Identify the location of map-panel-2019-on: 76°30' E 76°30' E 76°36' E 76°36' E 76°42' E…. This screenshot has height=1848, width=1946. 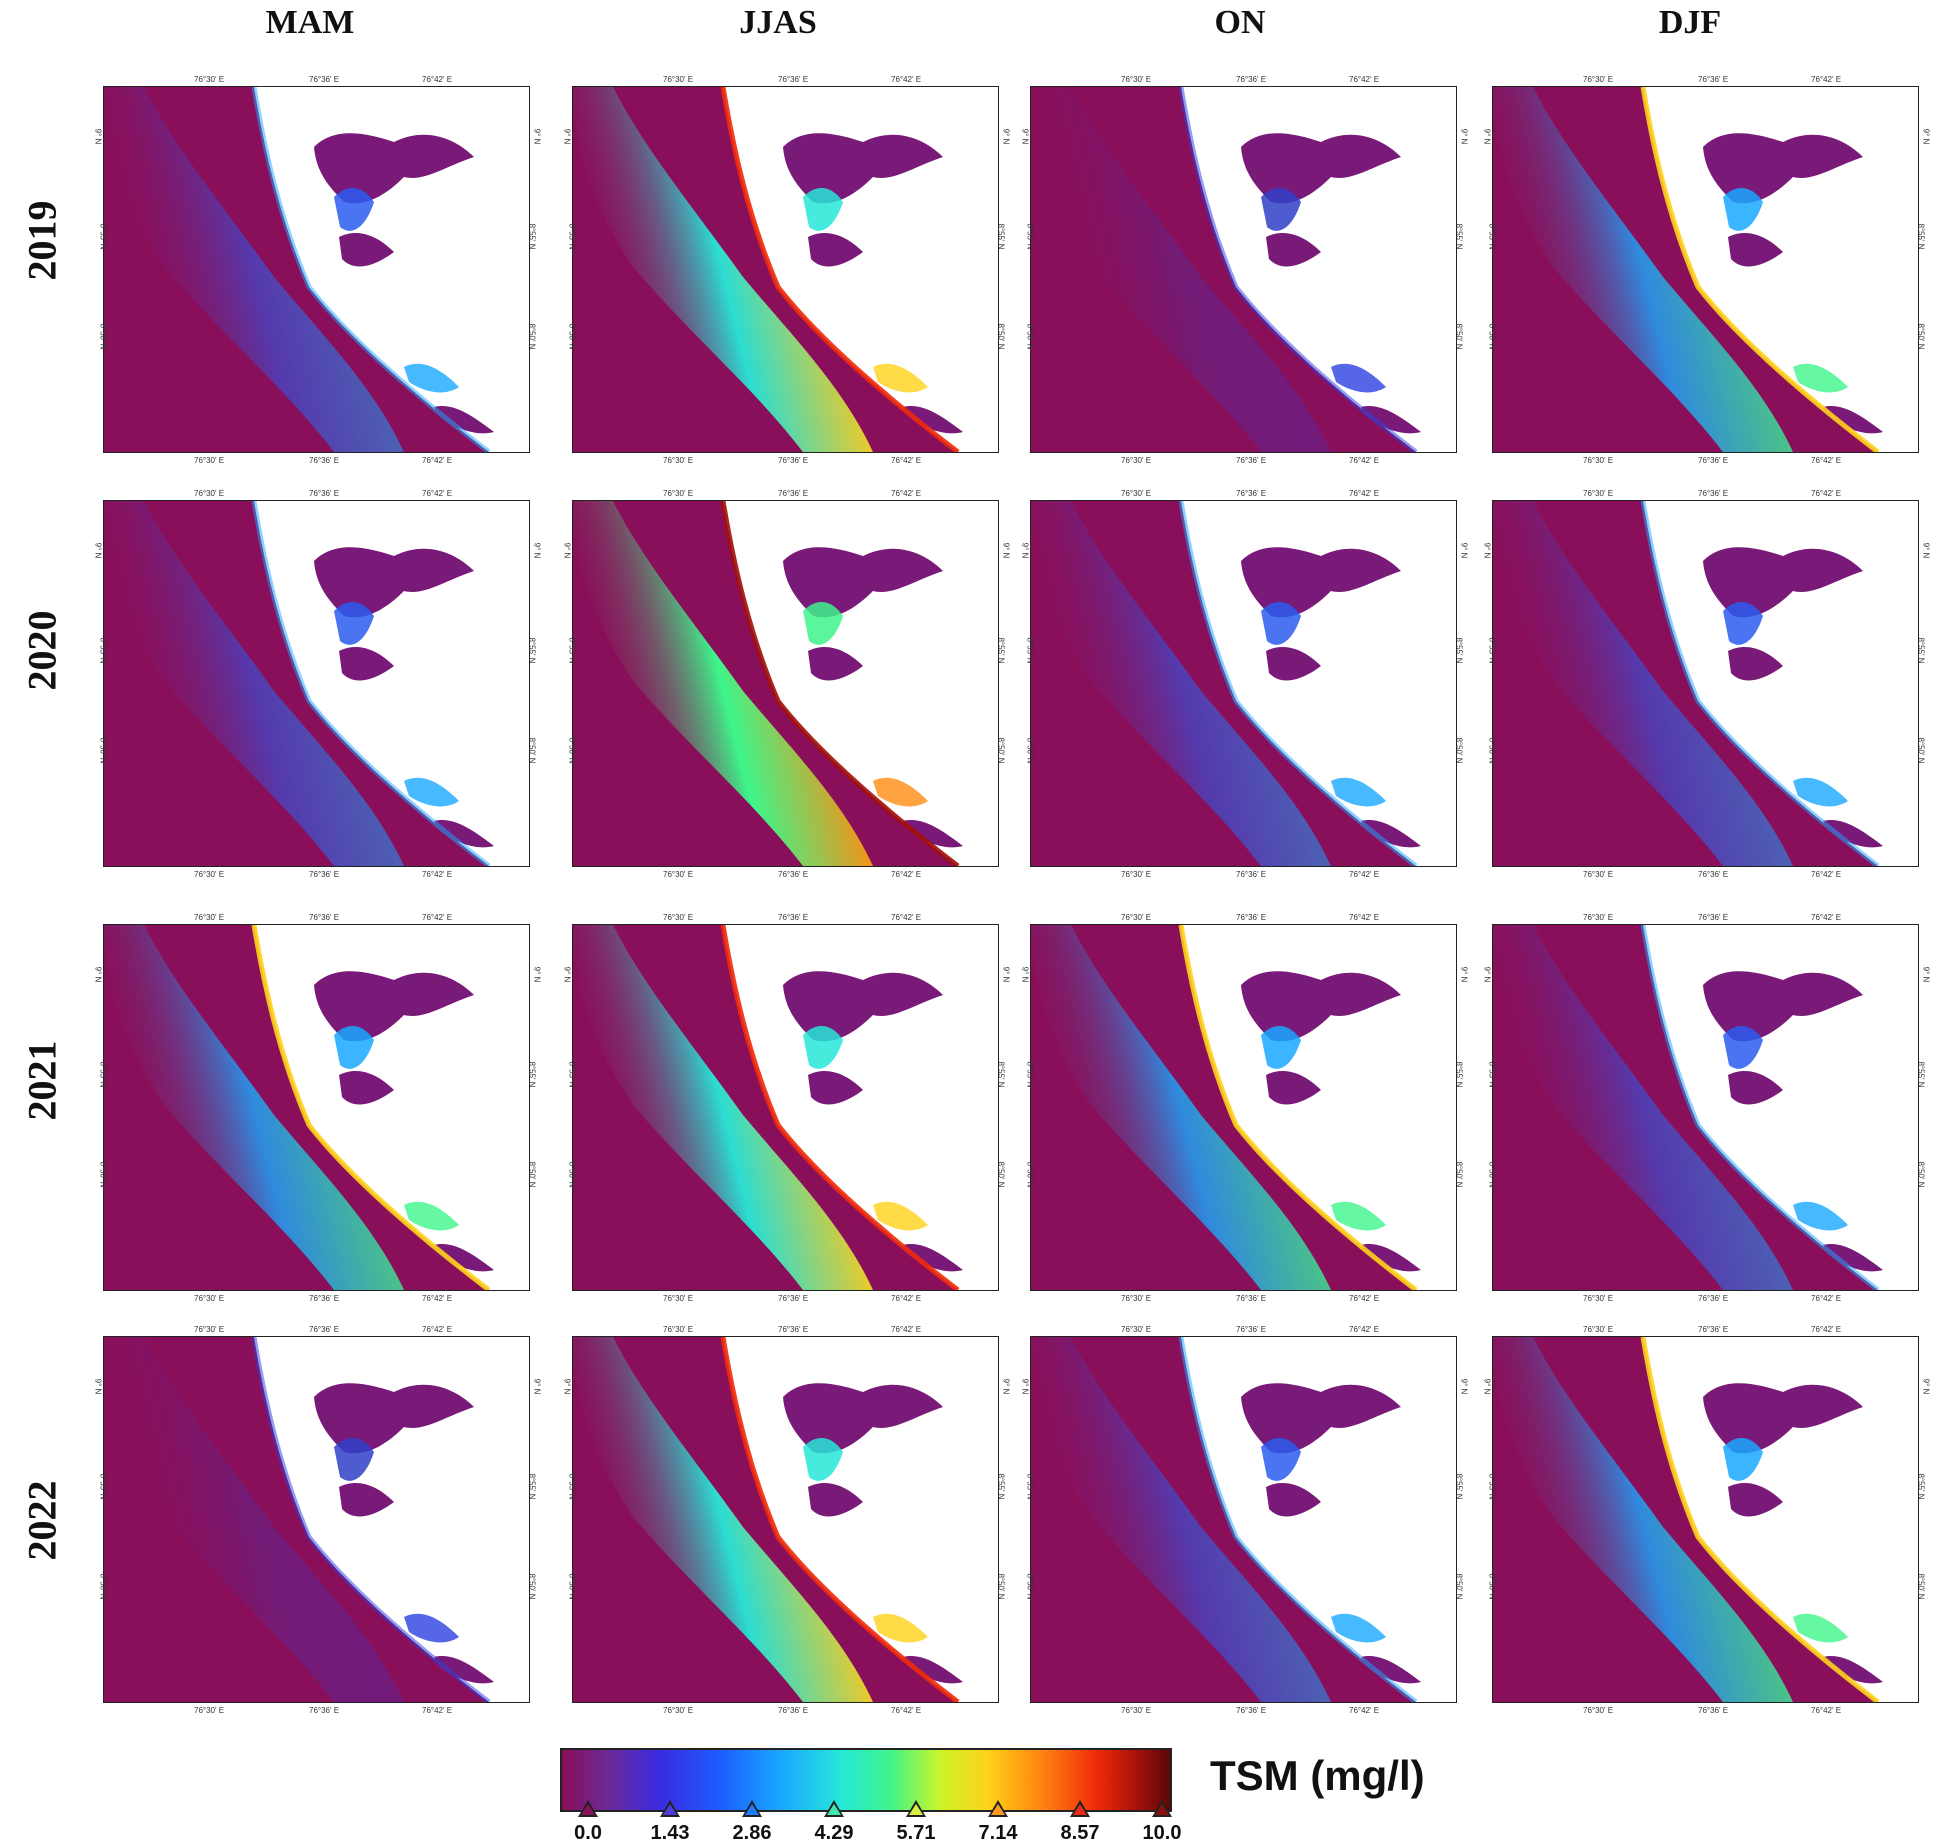
(1244, 270).